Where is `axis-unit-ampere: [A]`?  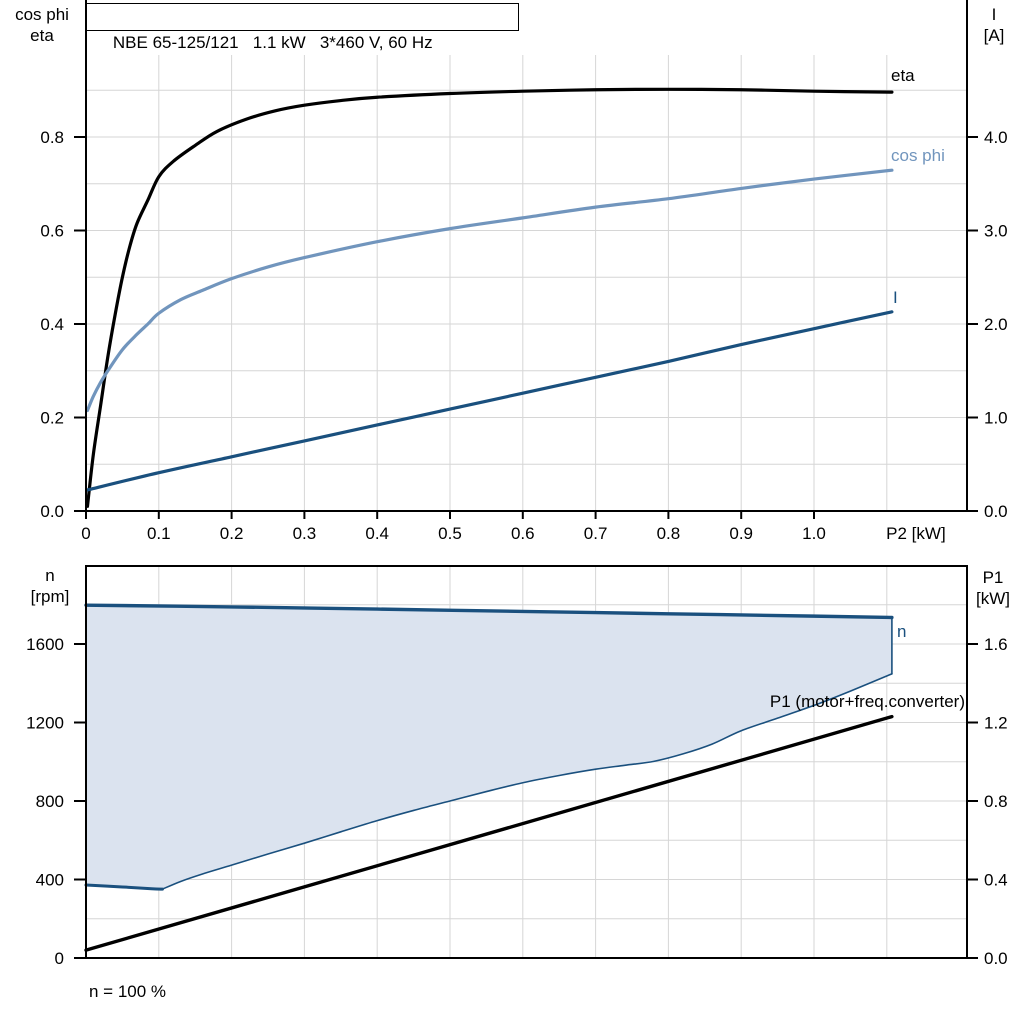 axis-unit-ampere: [A] is located at coordinates (994, 35).